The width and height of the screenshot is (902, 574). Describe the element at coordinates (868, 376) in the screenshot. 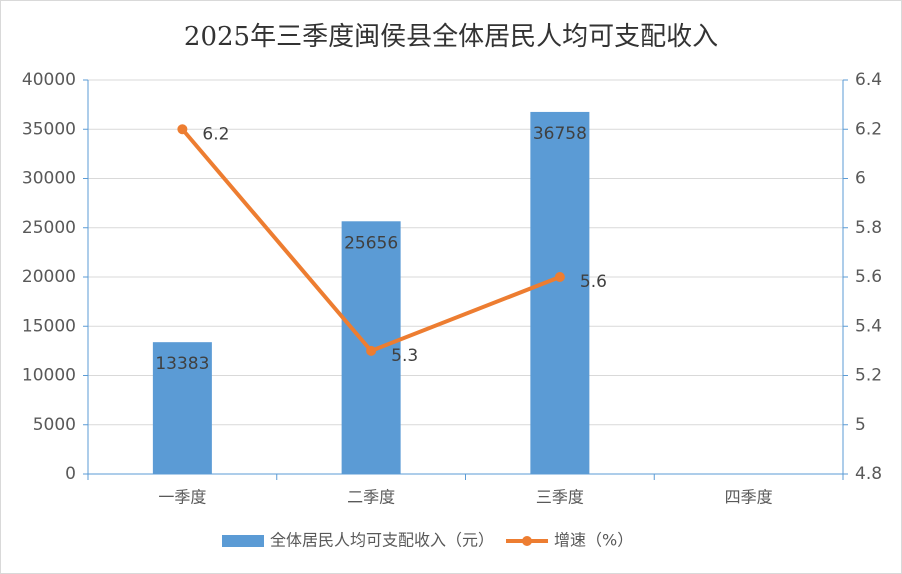

I see `y2-tick-label: 5.2` at that location.